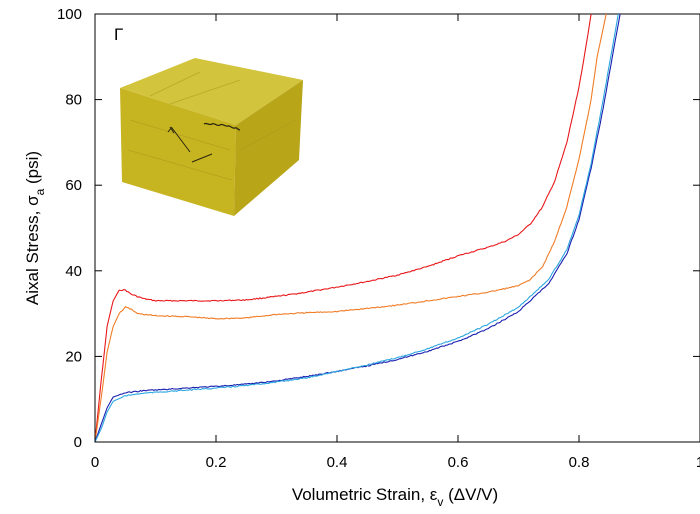 The height and width of the screenshot is (514, 700). I want to click on y-axis-title: Aixal Stress, σa (psi), so click(35, 228).